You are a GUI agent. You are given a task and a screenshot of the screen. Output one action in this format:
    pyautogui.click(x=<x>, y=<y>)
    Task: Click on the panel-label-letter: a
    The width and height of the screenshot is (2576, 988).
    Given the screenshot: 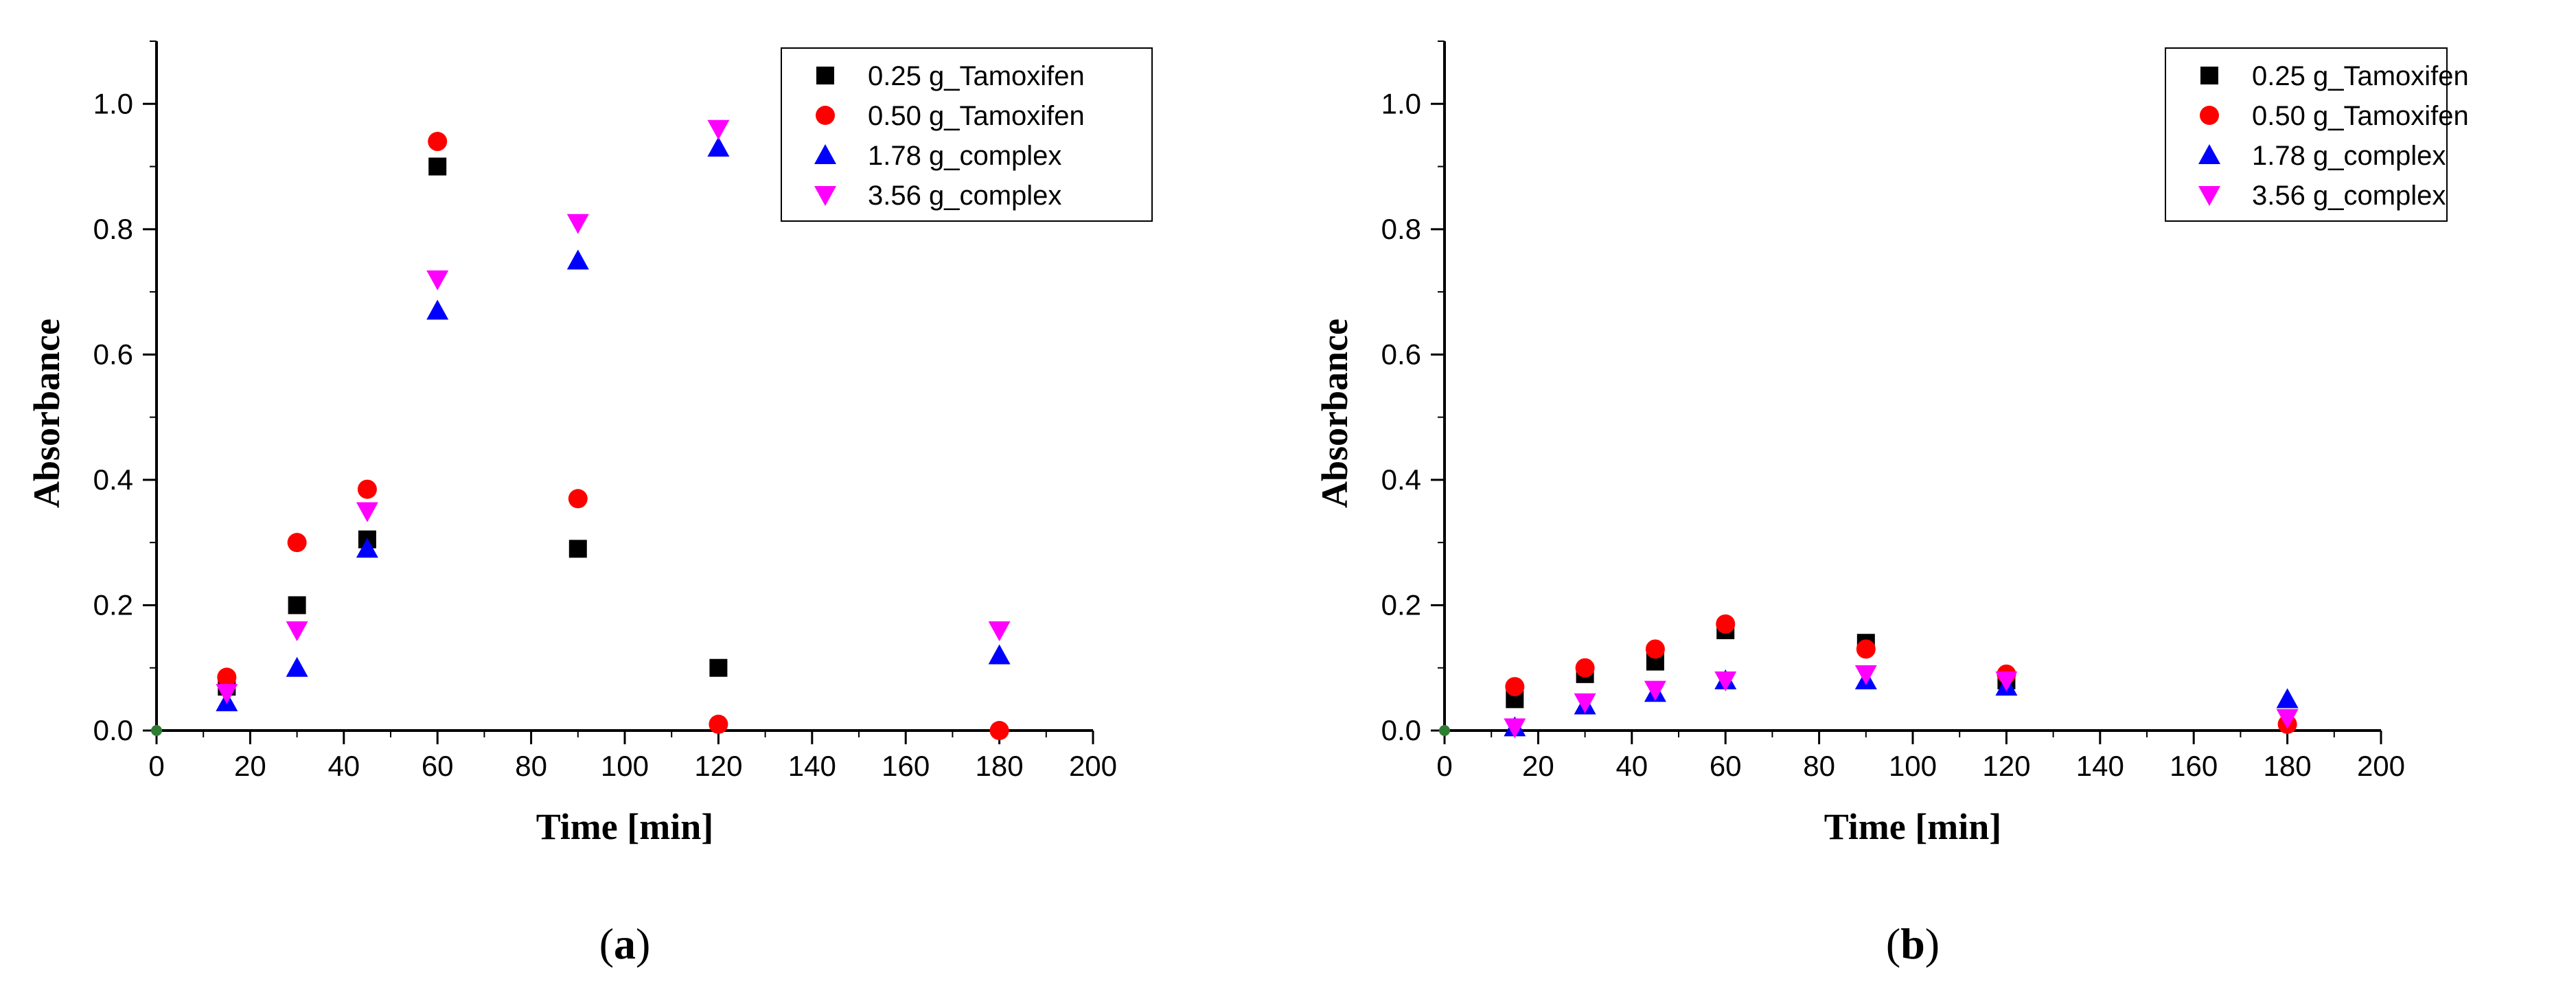 What is the action you would take?
    pyautogui.click(x=625, y=943)
    